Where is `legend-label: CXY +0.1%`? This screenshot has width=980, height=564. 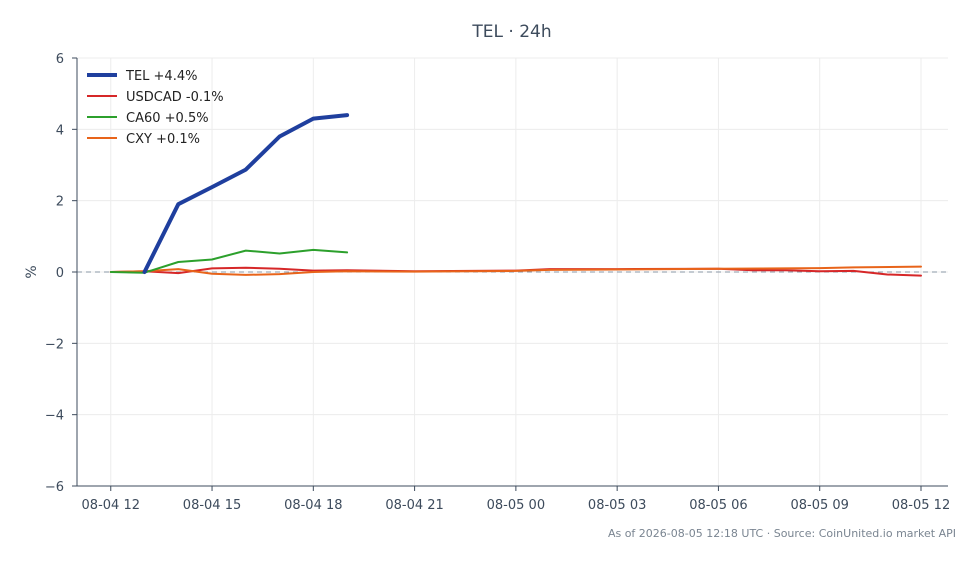
legend-label: CXY +0.1% is located at coordinates (163, 139).